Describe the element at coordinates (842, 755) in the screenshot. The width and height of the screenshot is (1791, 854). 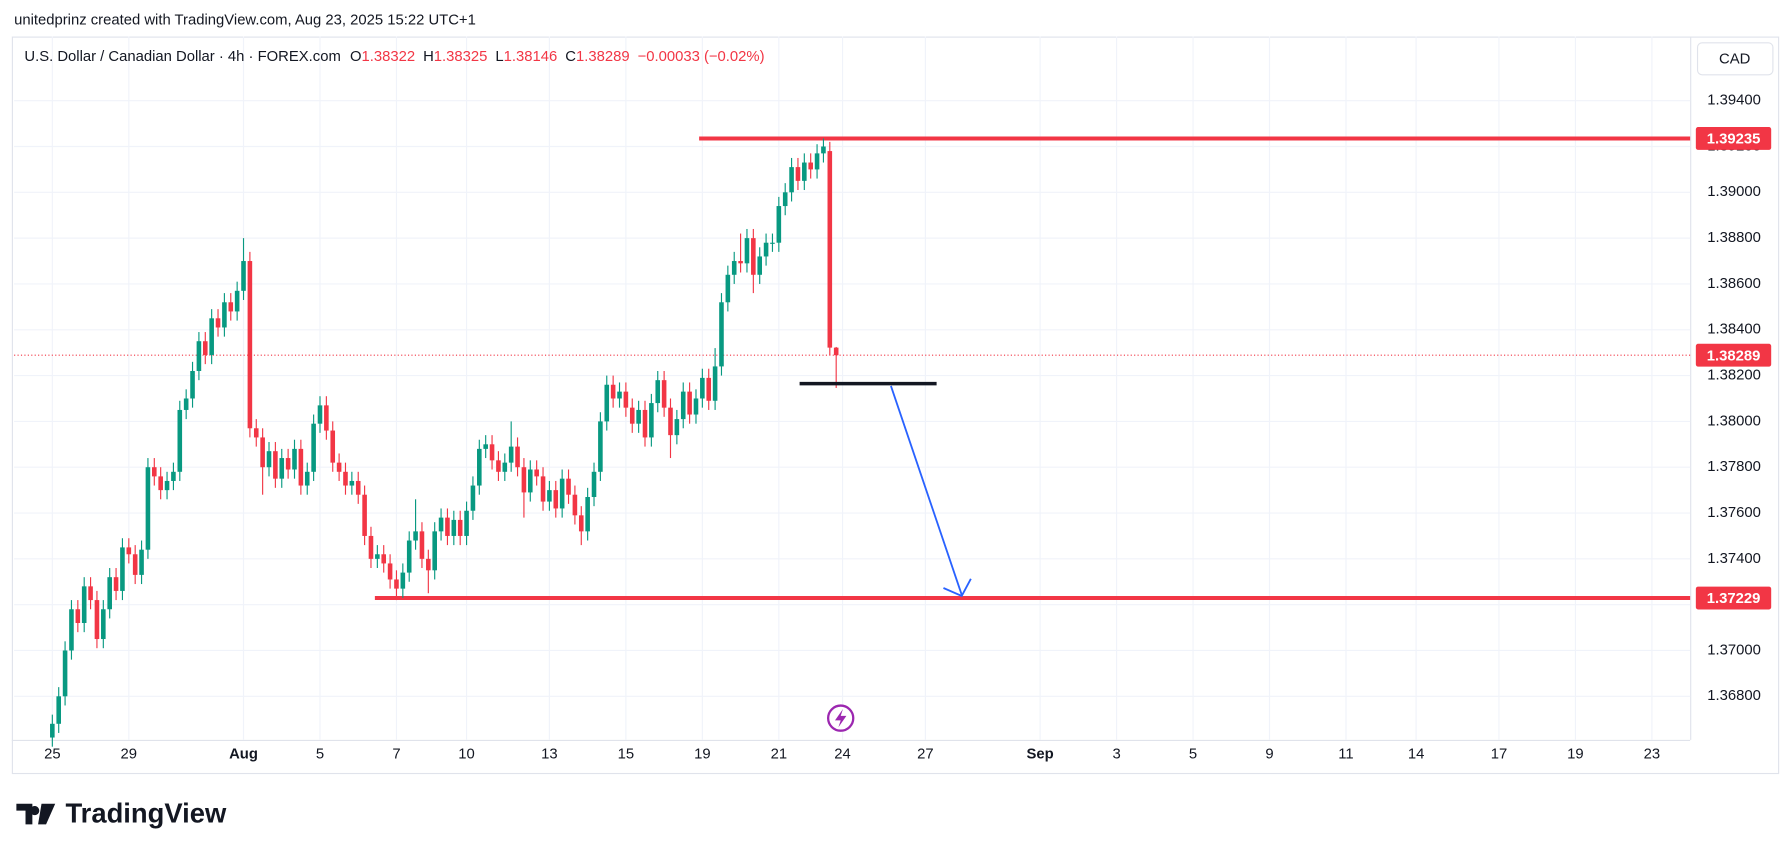
I see `x-tick-label: 24` at that location.